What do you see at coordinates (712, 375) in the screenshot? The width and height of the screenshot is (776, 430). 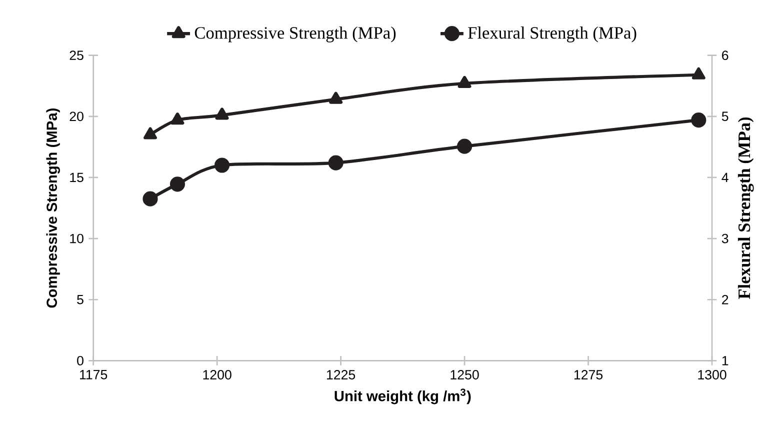 I see `x-tick-label: 1300` at bounding box center [712, 375].